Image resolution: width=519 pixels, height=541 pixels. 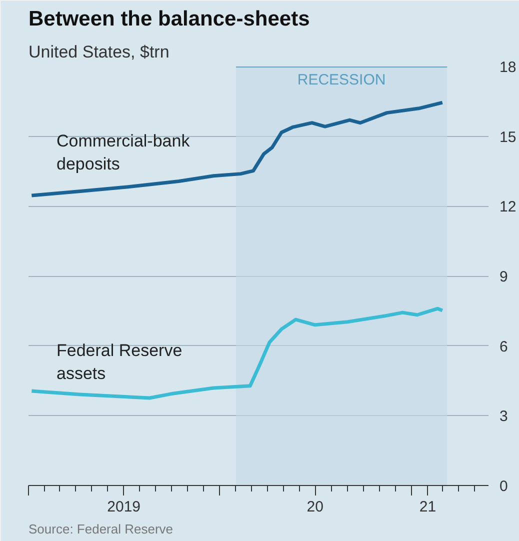 What do you see at coordinates (504, 486) in the screenshot?
I see `y-tick-label: 0` at bounding box center [504, 486].